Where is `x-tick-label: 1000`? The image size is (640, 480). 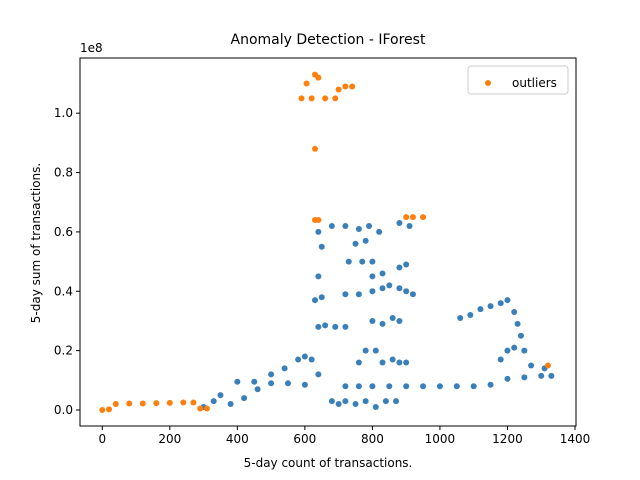 x-tick-label: 1000 is located at coordinates (440, 439).